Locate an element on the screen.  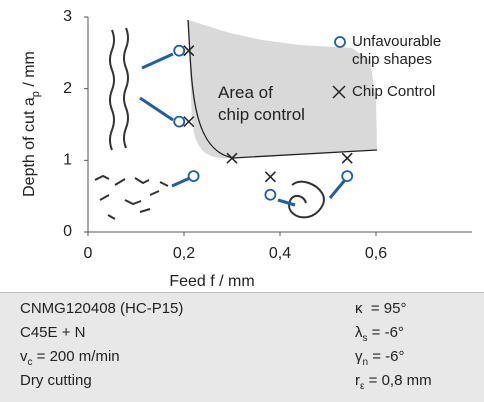
info-text: λs = -6° is located at coordinates (379, 334).